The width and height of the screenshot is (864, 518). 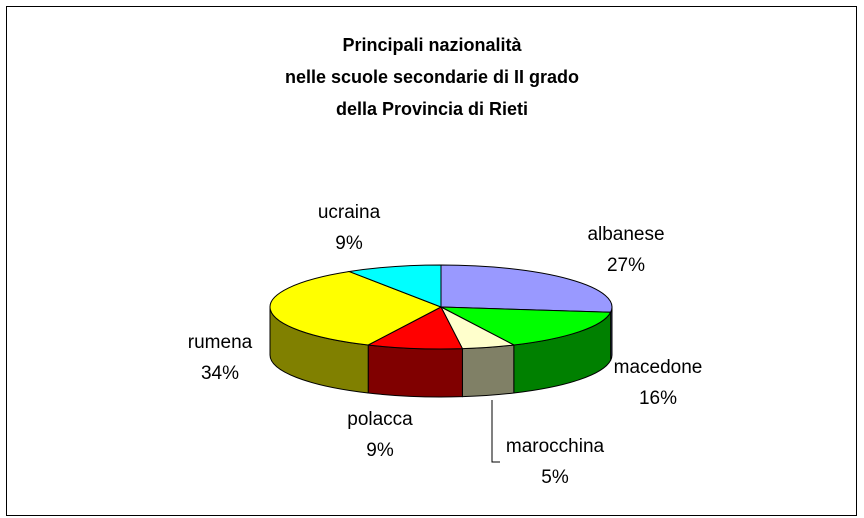 I want to click on slice-label: rumena, so click(x=220, y=342).